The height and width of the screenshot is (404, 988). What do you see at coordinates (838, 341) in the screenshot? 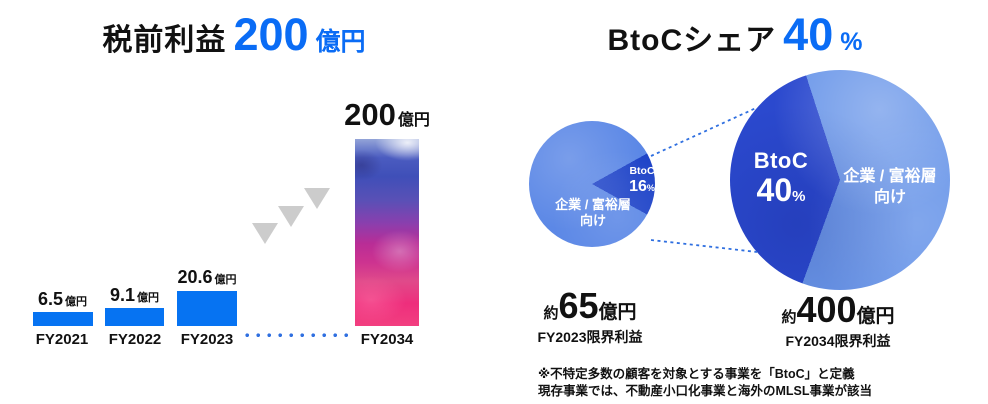
I see `large-pie-caption-sub: FY2034限界利益` at bounding box center [838, 341].